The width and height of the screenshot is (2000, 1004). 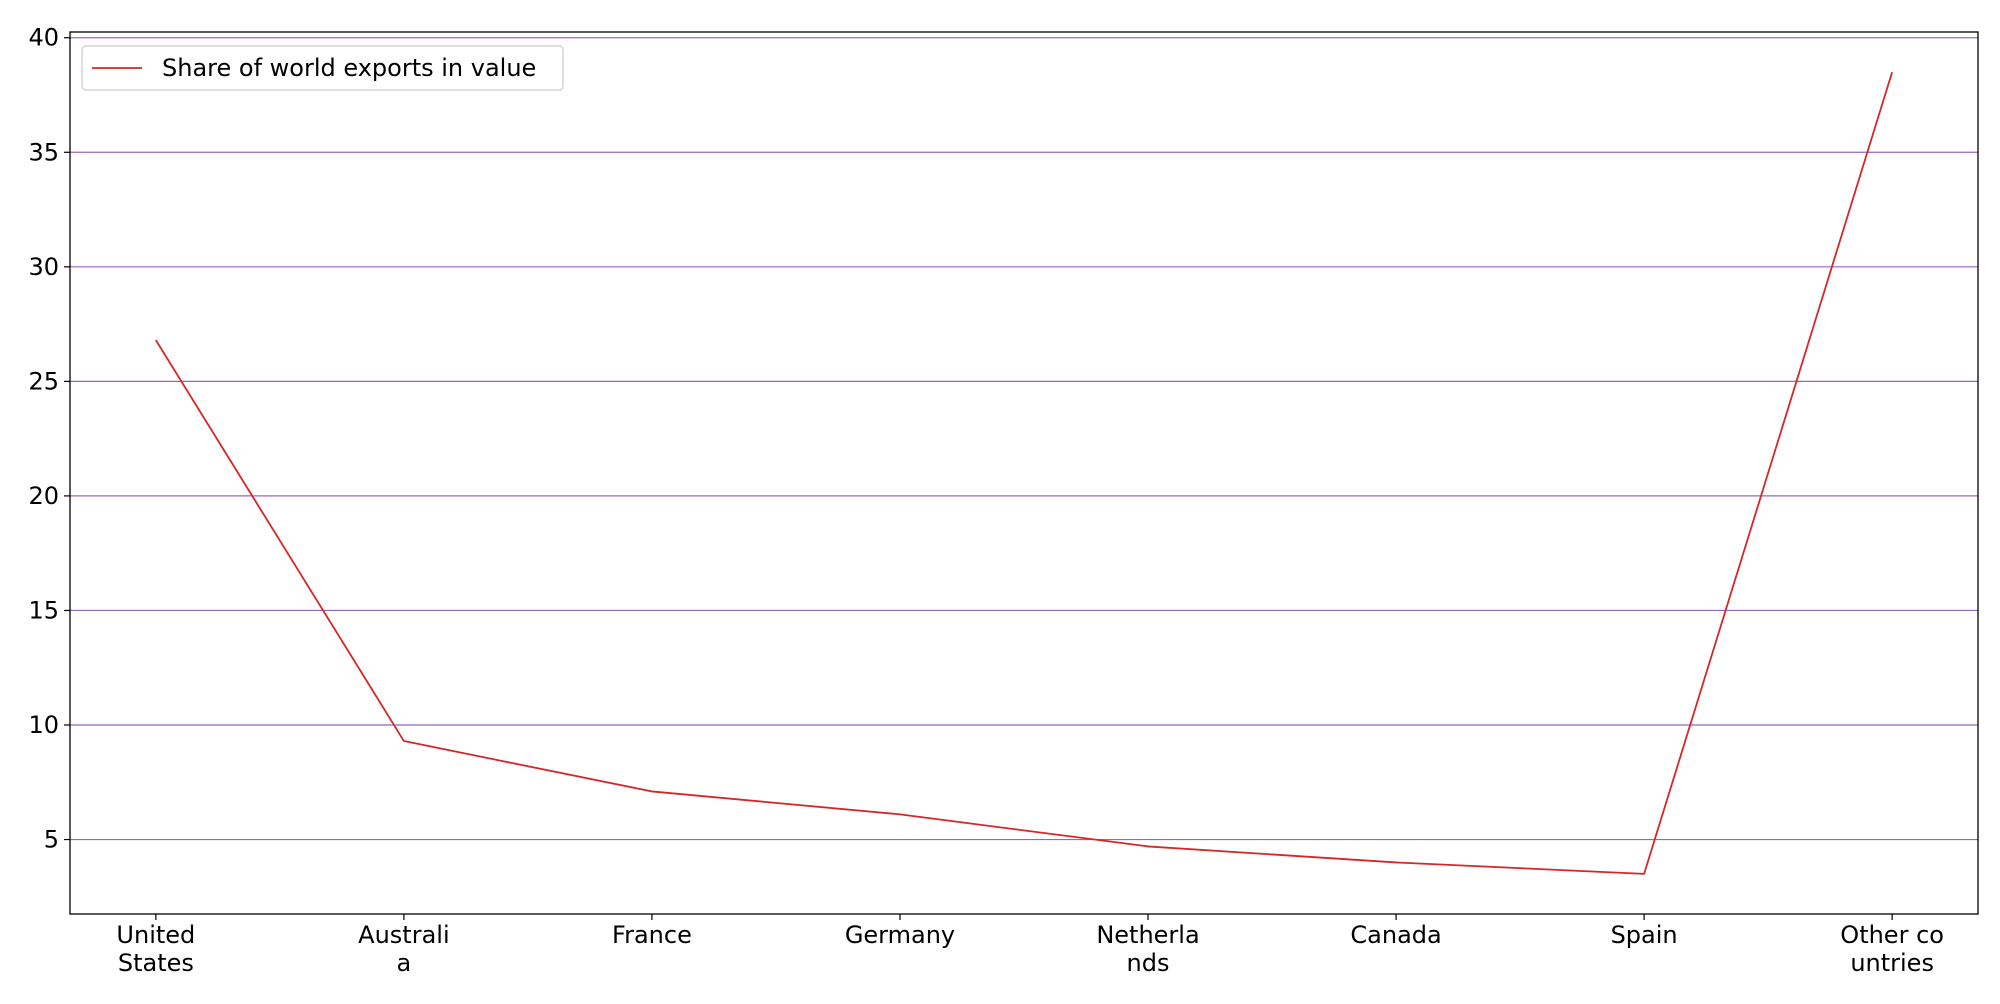 I want to click on x-tick-label: Canada, so click(x=1395, y=935).